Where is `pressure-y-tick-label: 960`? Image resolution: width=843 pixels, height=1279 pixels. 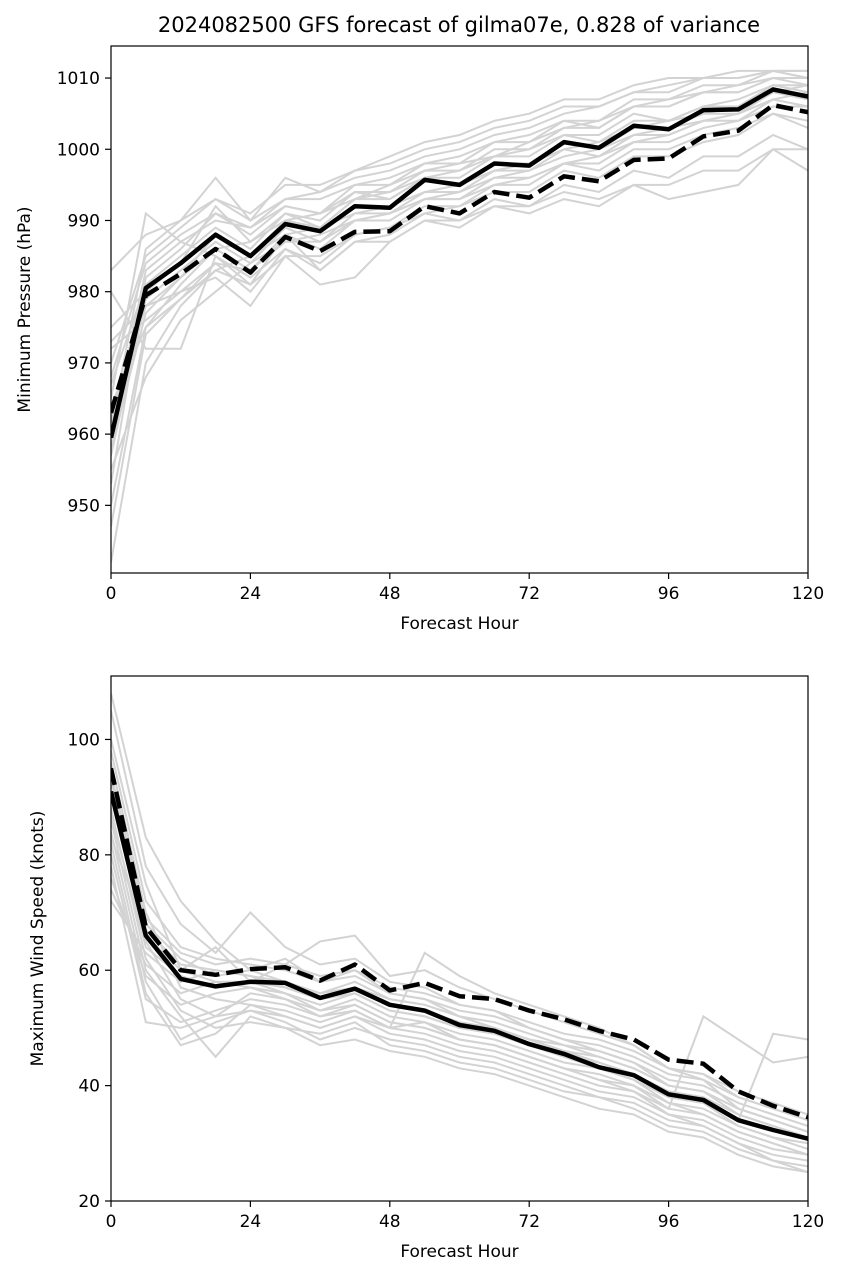
pressure-y-tick-label: 960 is located at coordinates (84, 435).